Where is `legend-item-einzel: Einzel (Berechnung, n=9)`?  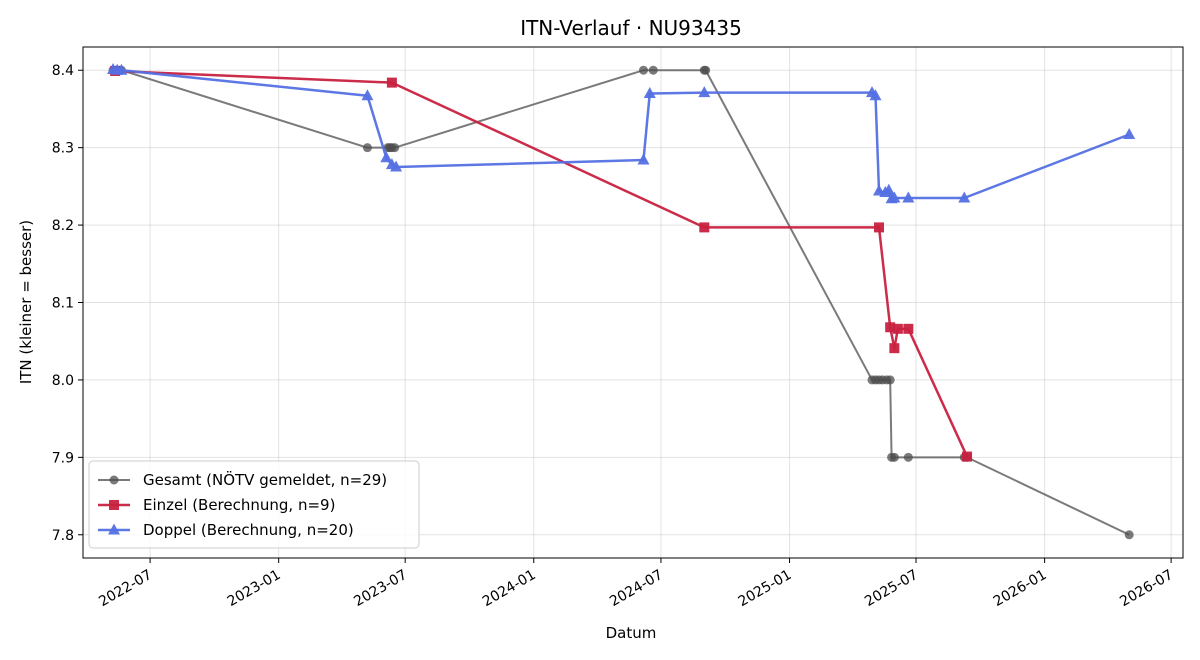
legend-item-einzel: Einzel (Berechnung, n=9) is located at coordinates (216, 505).